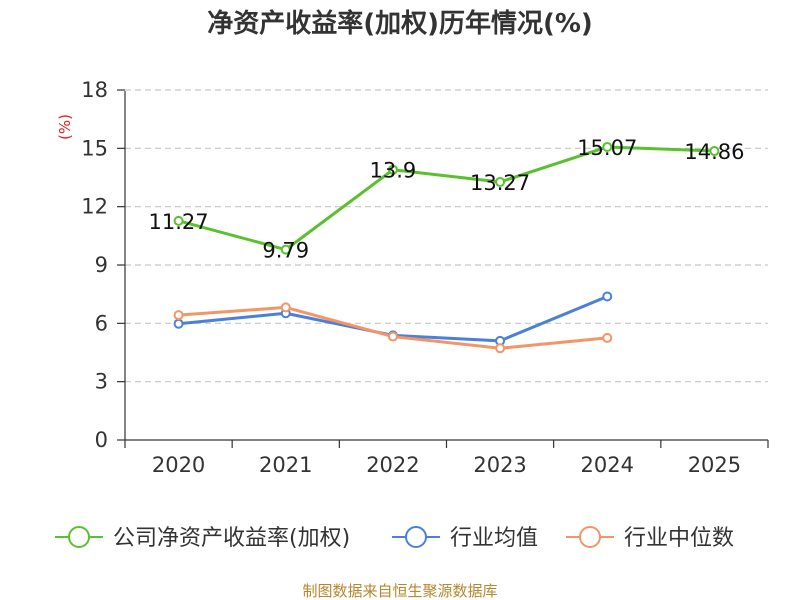  Describe the element at coordinates (65, 127) in the screenshot. I see `y-axis-label: (%)` at that location.